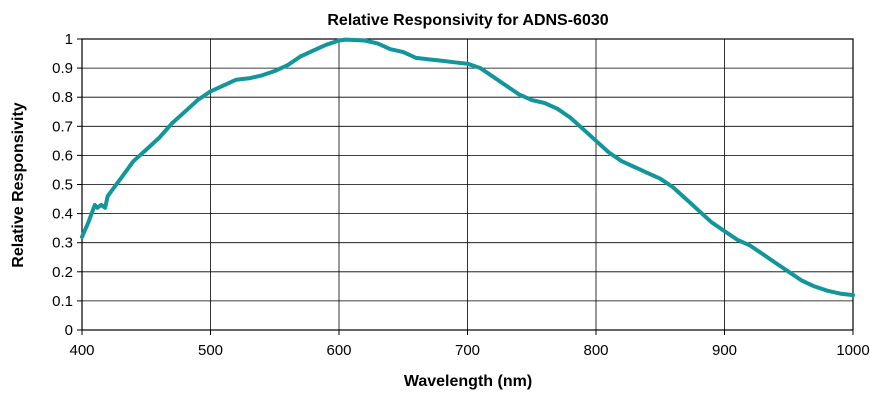 Image resolution: width=870 pixels, height=393 pixels. Describe the element at coordinates (62, 68) in the screenshot. I see `y-tick-label: 0.9` at that location.